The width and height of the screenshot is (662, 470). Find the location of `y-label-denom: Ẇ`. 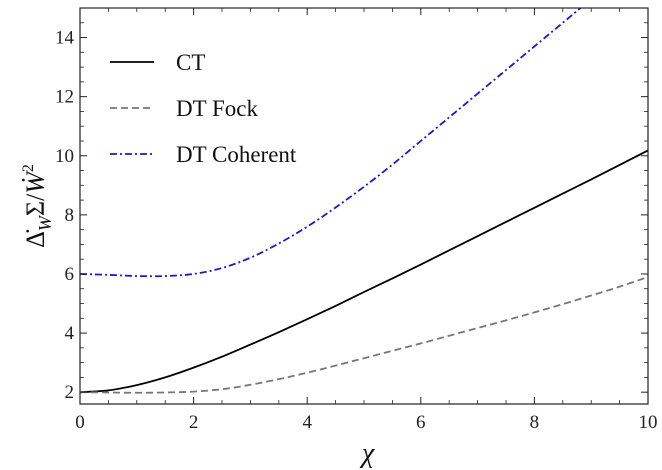

y-label-denom: Ẇ is located at coordinates (35, 182).